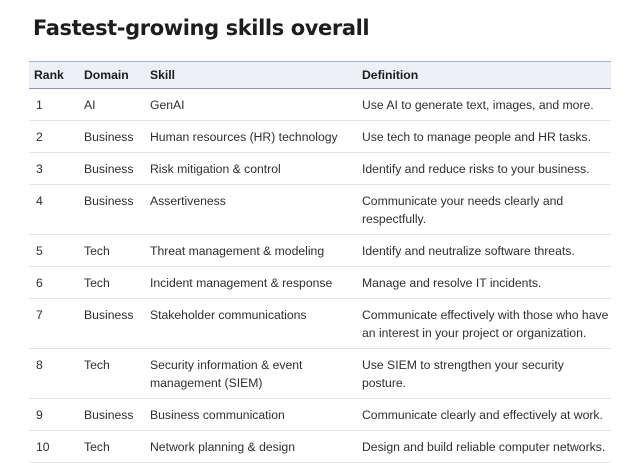 This screenshot has width=640, height=463. I want to click on rank-cell: 2, so click(39, 137).